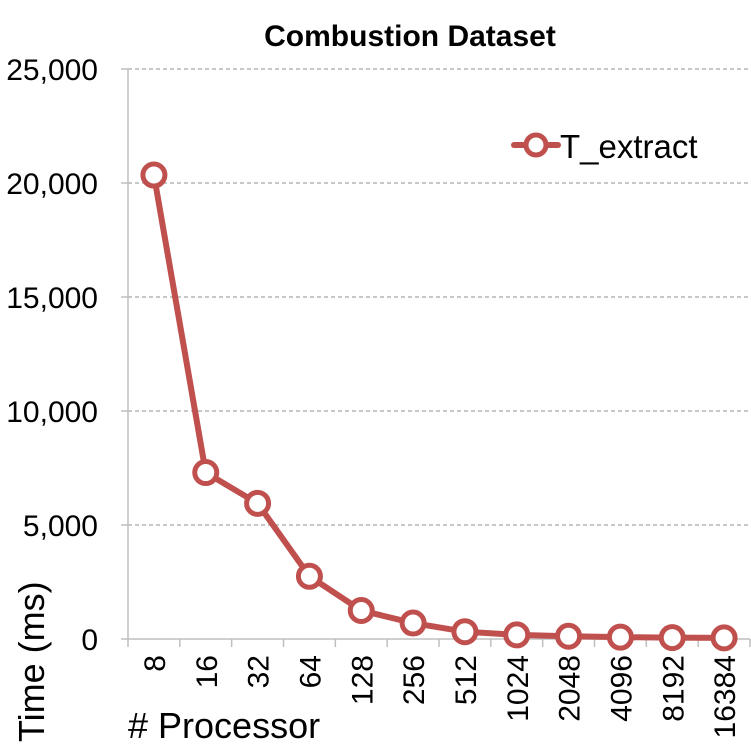 This screenshot has height=751, width=751. I want to click on x-tick-label: 8192, so click(673, 688).